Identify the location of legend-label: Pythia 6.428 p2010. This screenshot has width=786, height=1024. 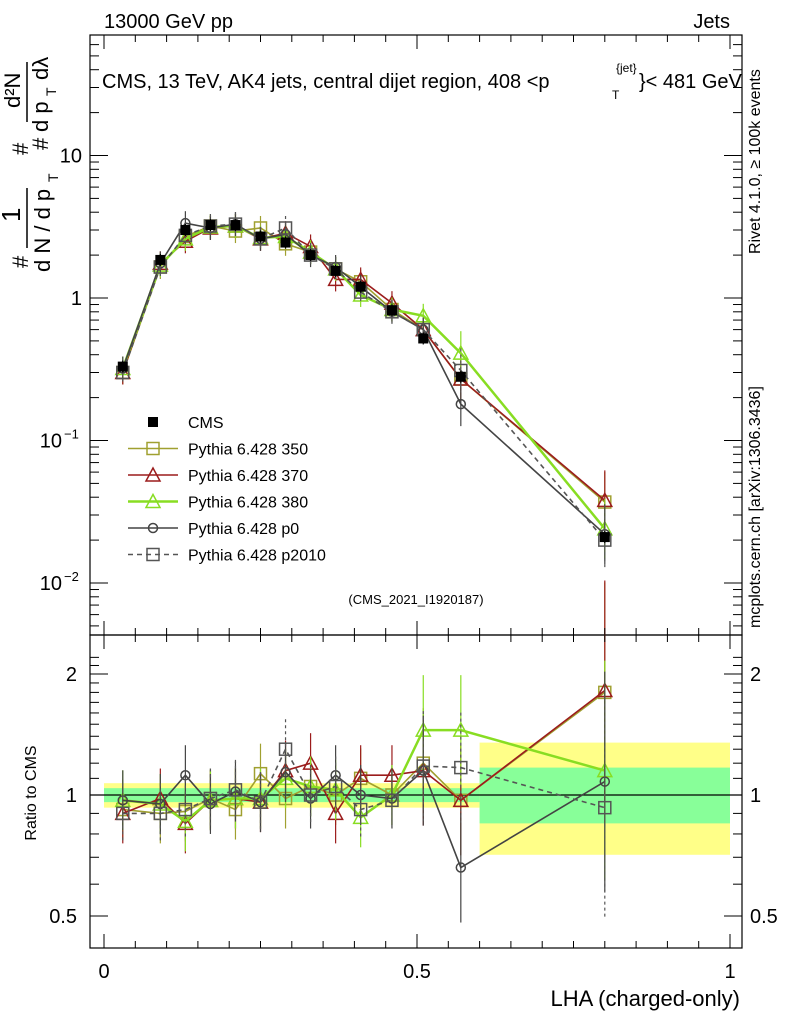
(257, 556).